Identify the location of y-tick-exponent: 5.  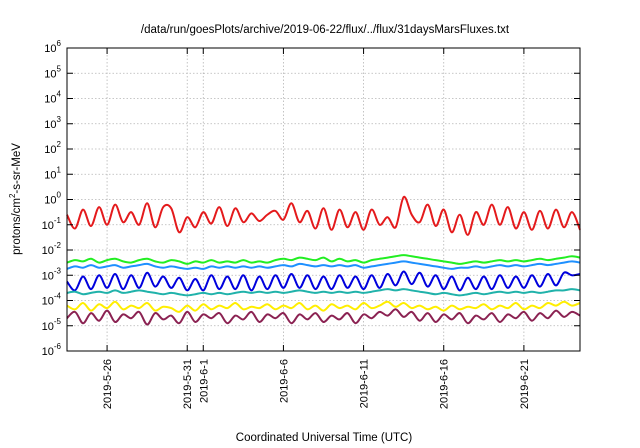
(59, 68).